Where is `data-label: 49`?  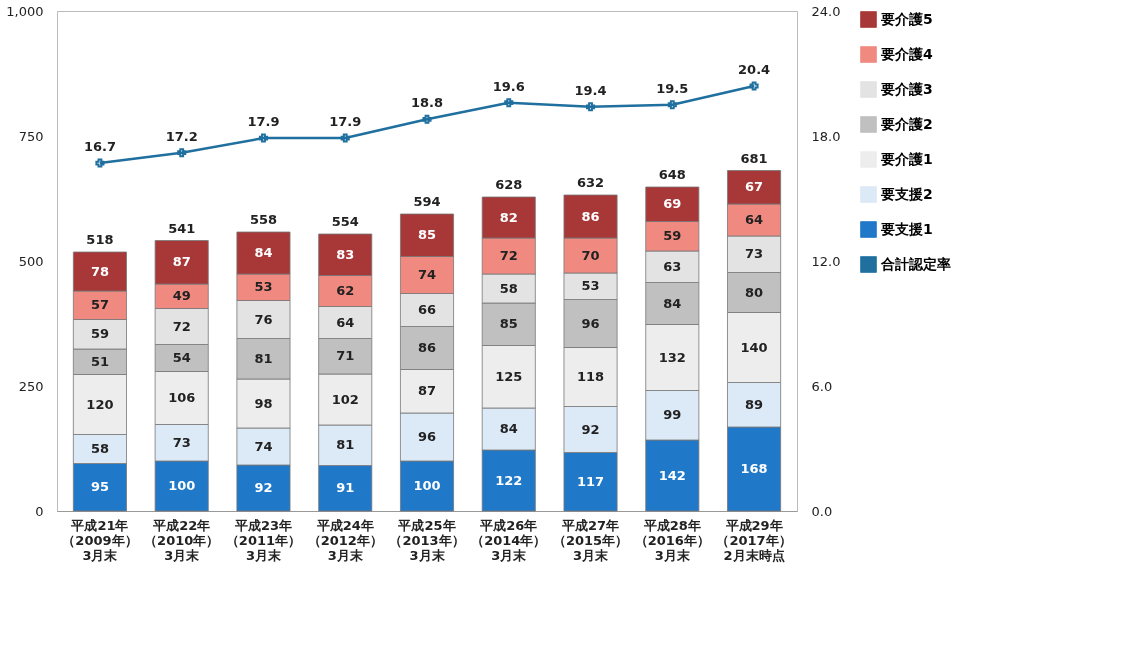
data-label: 49 is located at coordinates (181, 296).